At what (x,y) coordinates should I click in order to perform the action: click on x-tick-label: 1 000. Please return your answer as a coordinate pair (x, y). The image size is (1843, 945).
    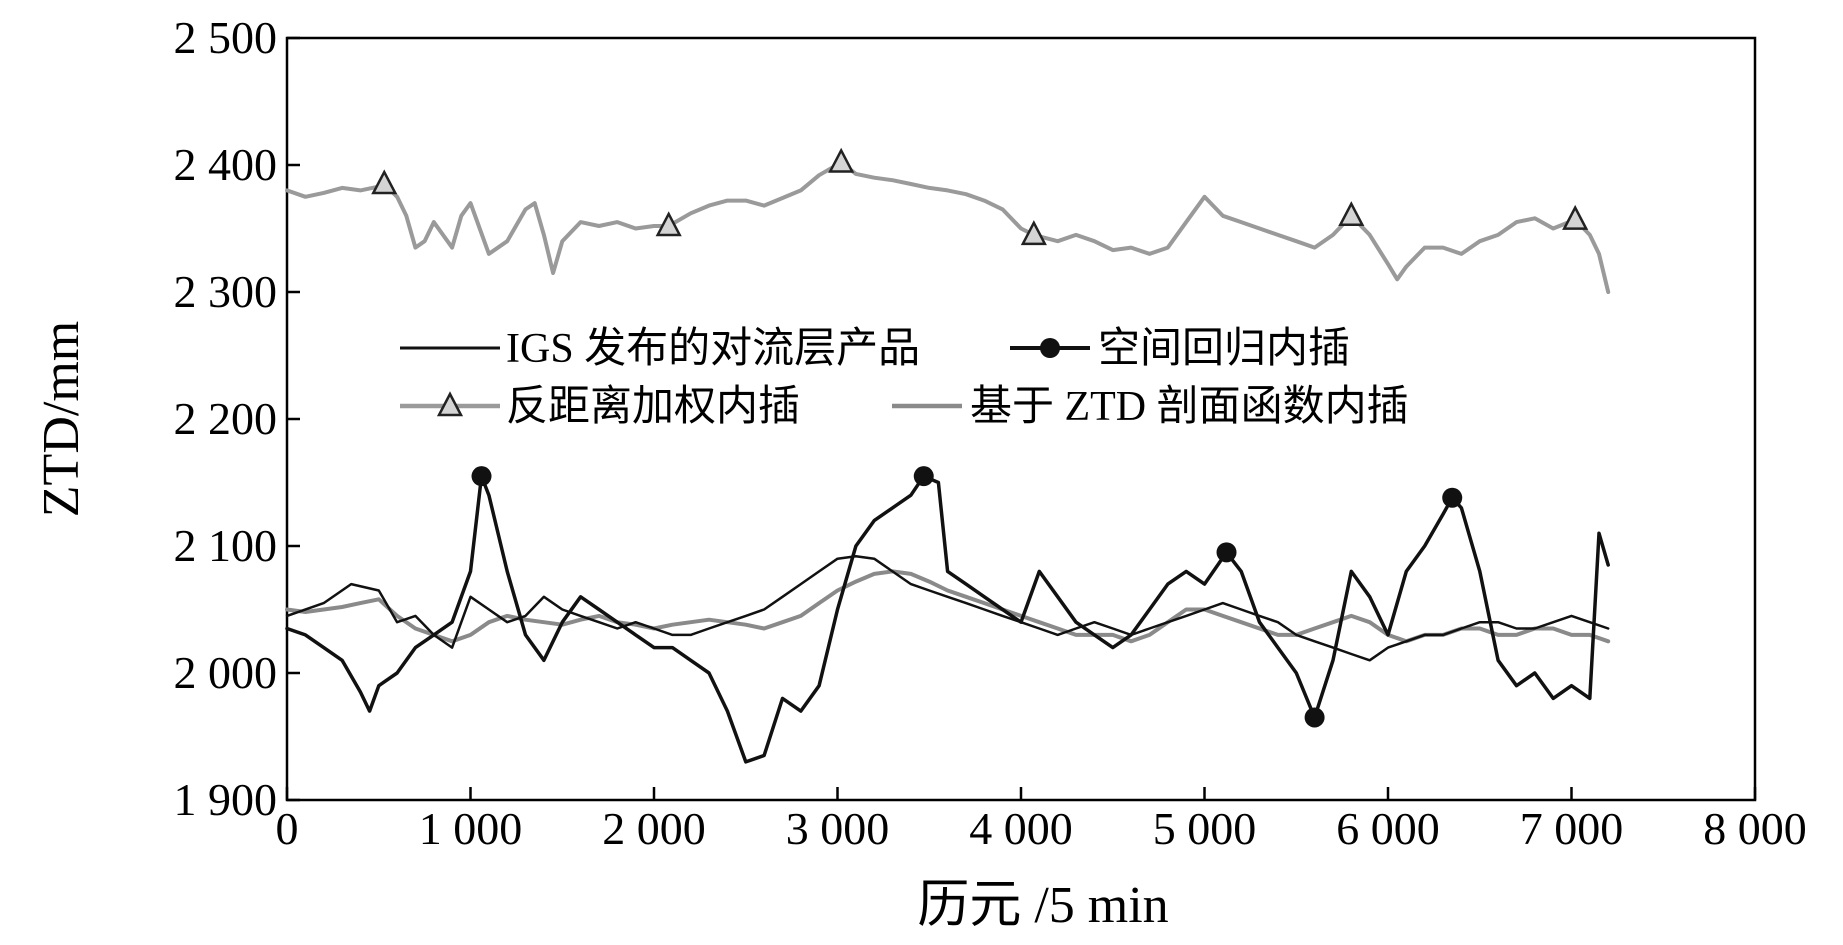
    Looking at the image, I should click on (471, 828).